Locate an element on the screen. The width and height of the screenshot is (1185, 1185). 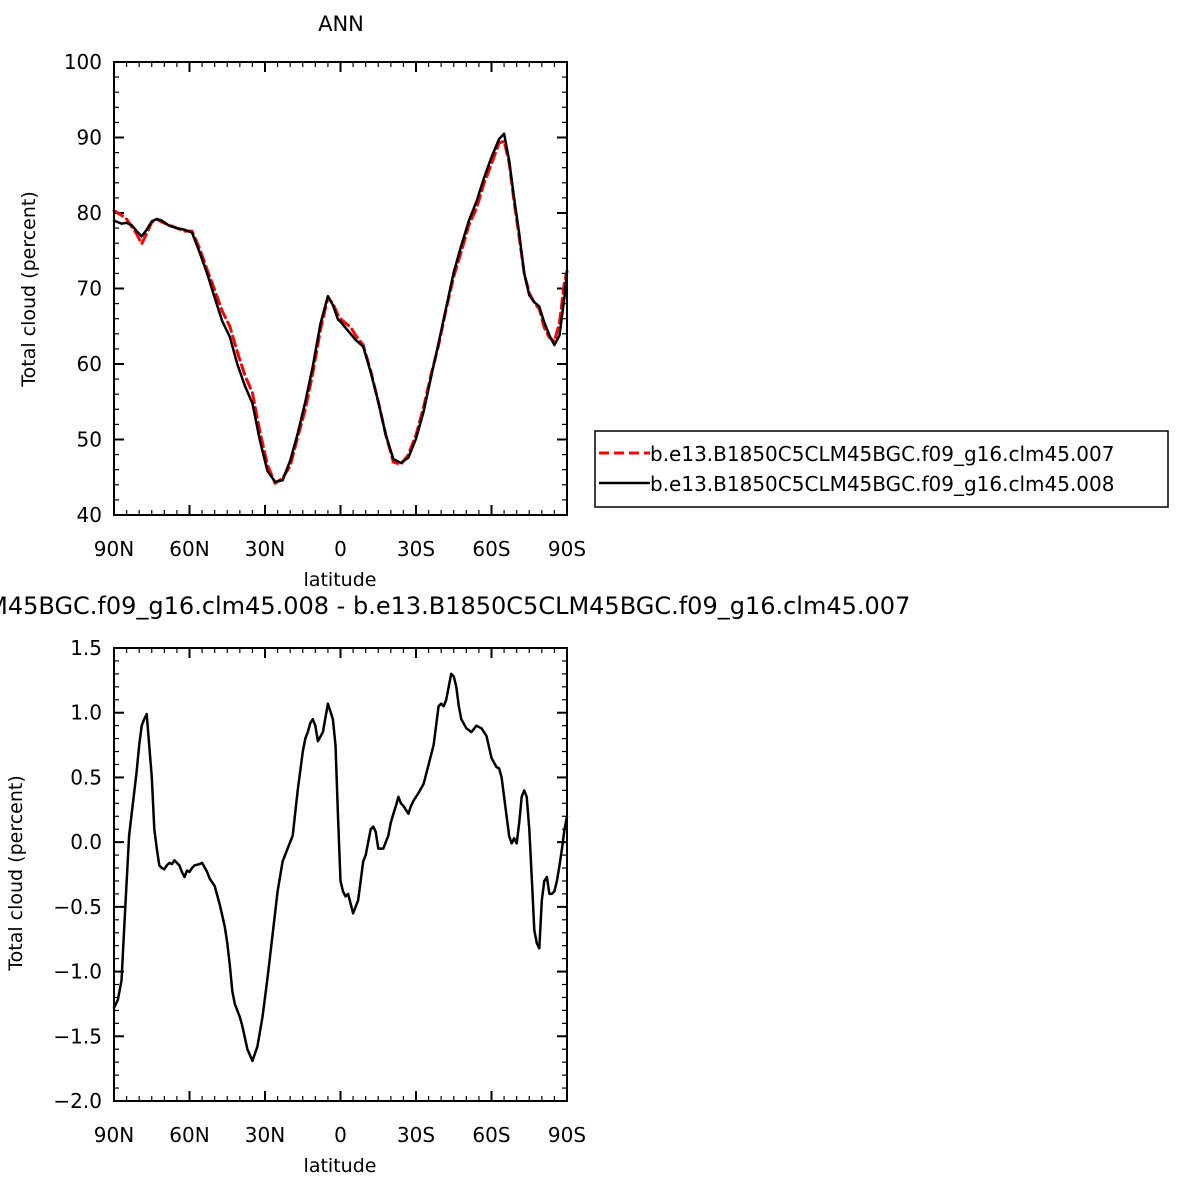
top-chart-y-axis-label: Total cloud (percent) is located at coordinates (29, 289).